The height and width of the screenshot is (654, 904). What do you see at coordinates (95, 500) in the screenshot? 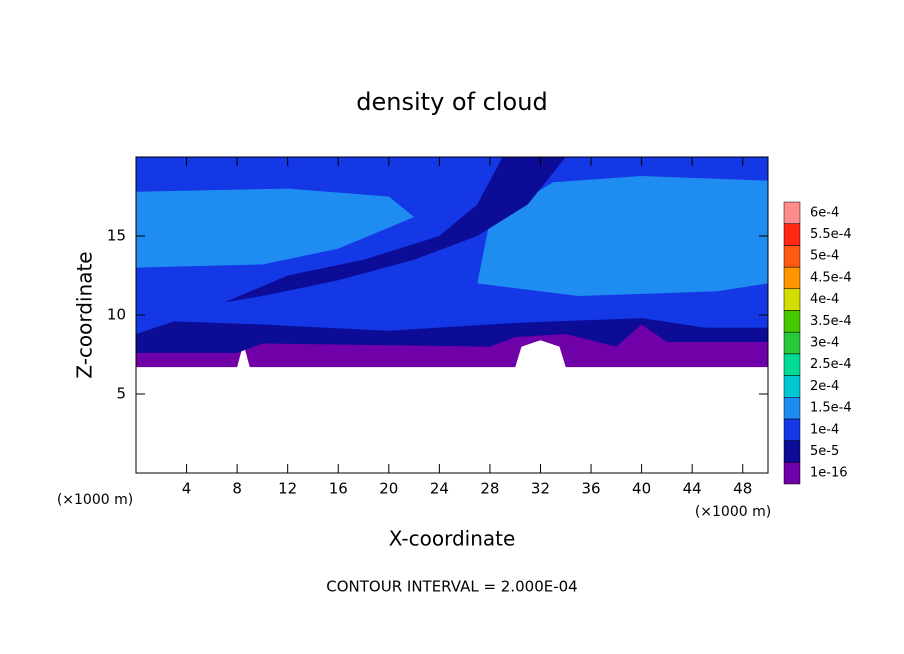
I see `y-unit: (×1000 m)` at bounding box center [95, 500].